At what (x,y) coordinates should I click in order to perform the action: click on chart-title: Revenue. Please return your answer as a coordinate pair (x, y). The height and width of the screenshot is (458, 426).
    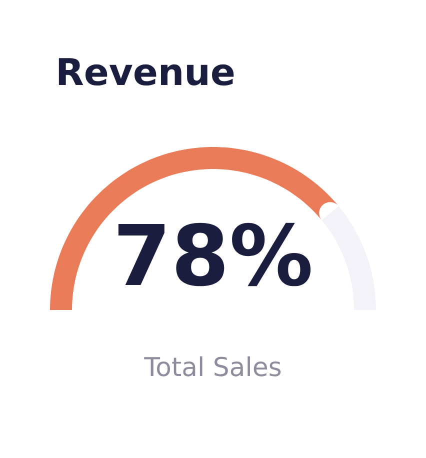
    Looking at the image, I should click on (146, 72).